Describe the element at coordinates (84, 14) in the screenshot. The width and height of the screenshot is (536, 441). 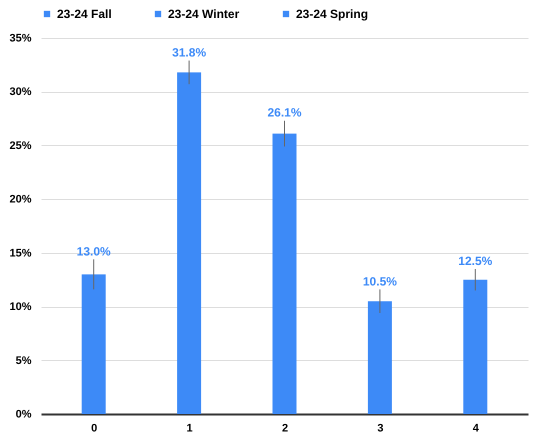
I see `legend-label: 23-24 Fall` at that location.